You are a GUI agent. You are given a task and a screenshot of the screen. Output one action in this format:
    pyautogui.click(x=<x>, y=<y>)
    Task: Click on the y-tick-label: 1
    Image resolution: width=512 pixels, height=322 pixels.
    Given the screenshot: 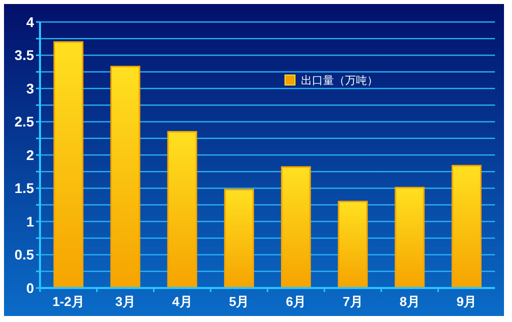 What is the action you would take?
    pyautogui.click(x=30, y=221)
    